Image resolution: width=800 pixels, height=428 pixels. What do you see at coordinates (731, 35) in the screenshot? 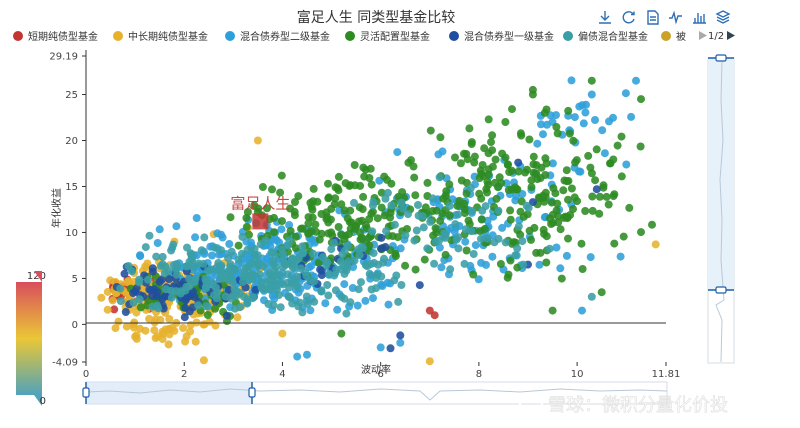
I see `legend-next-icon` at bounding box center [731, 35].